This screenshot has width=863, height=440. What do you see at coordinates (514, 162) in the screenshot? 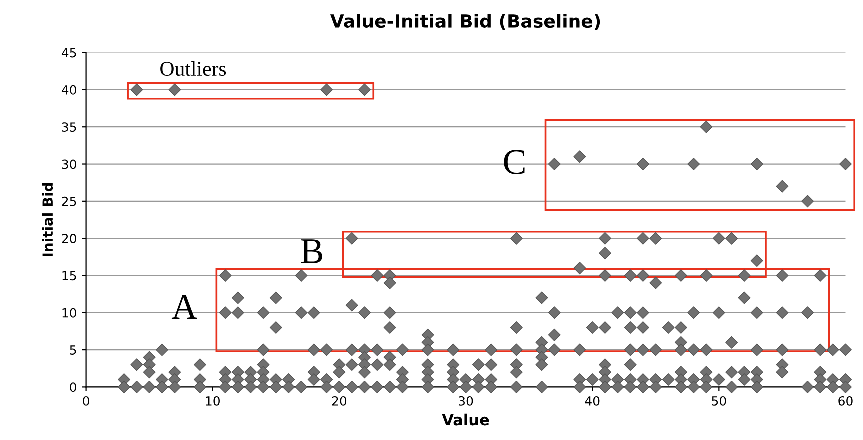
I see `series-label: C` at bounding box center [514, 162].